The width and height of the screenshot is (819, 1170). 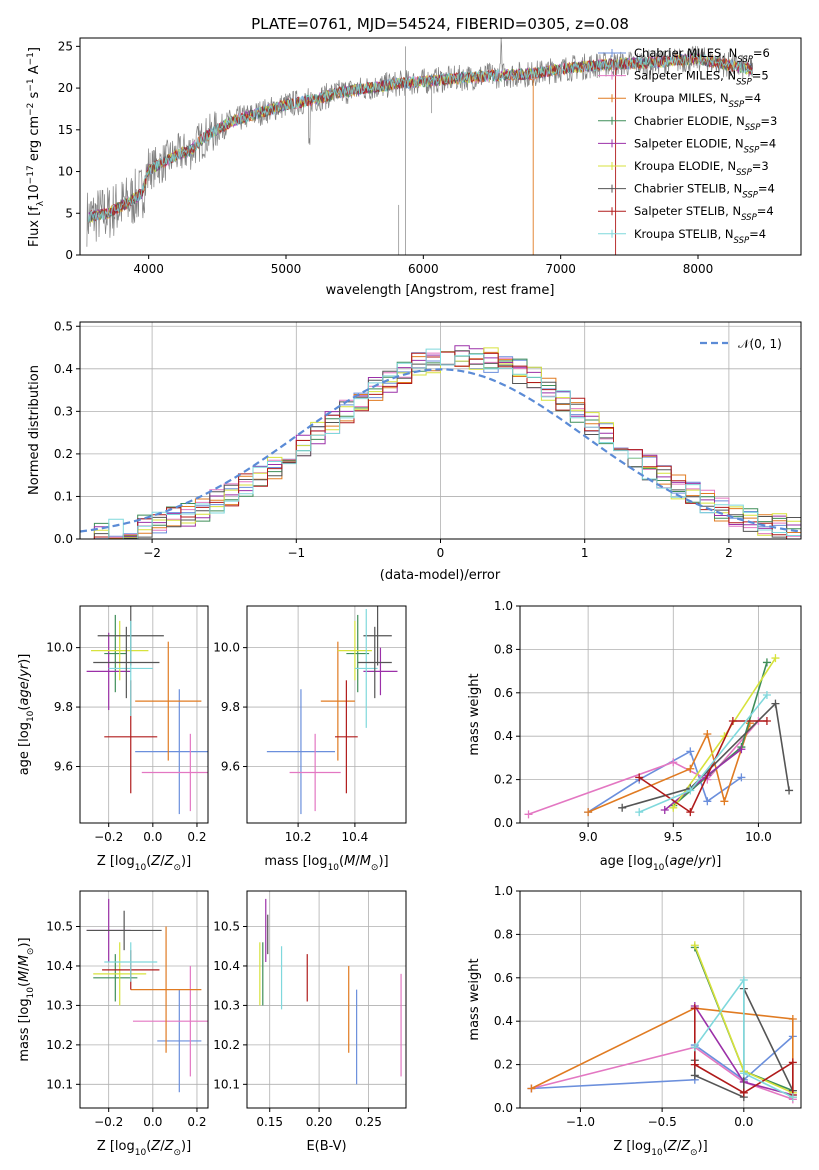 I want to click on legend-entry: Chabrier MILES, NSSP=6, so click(x=702, y=55).